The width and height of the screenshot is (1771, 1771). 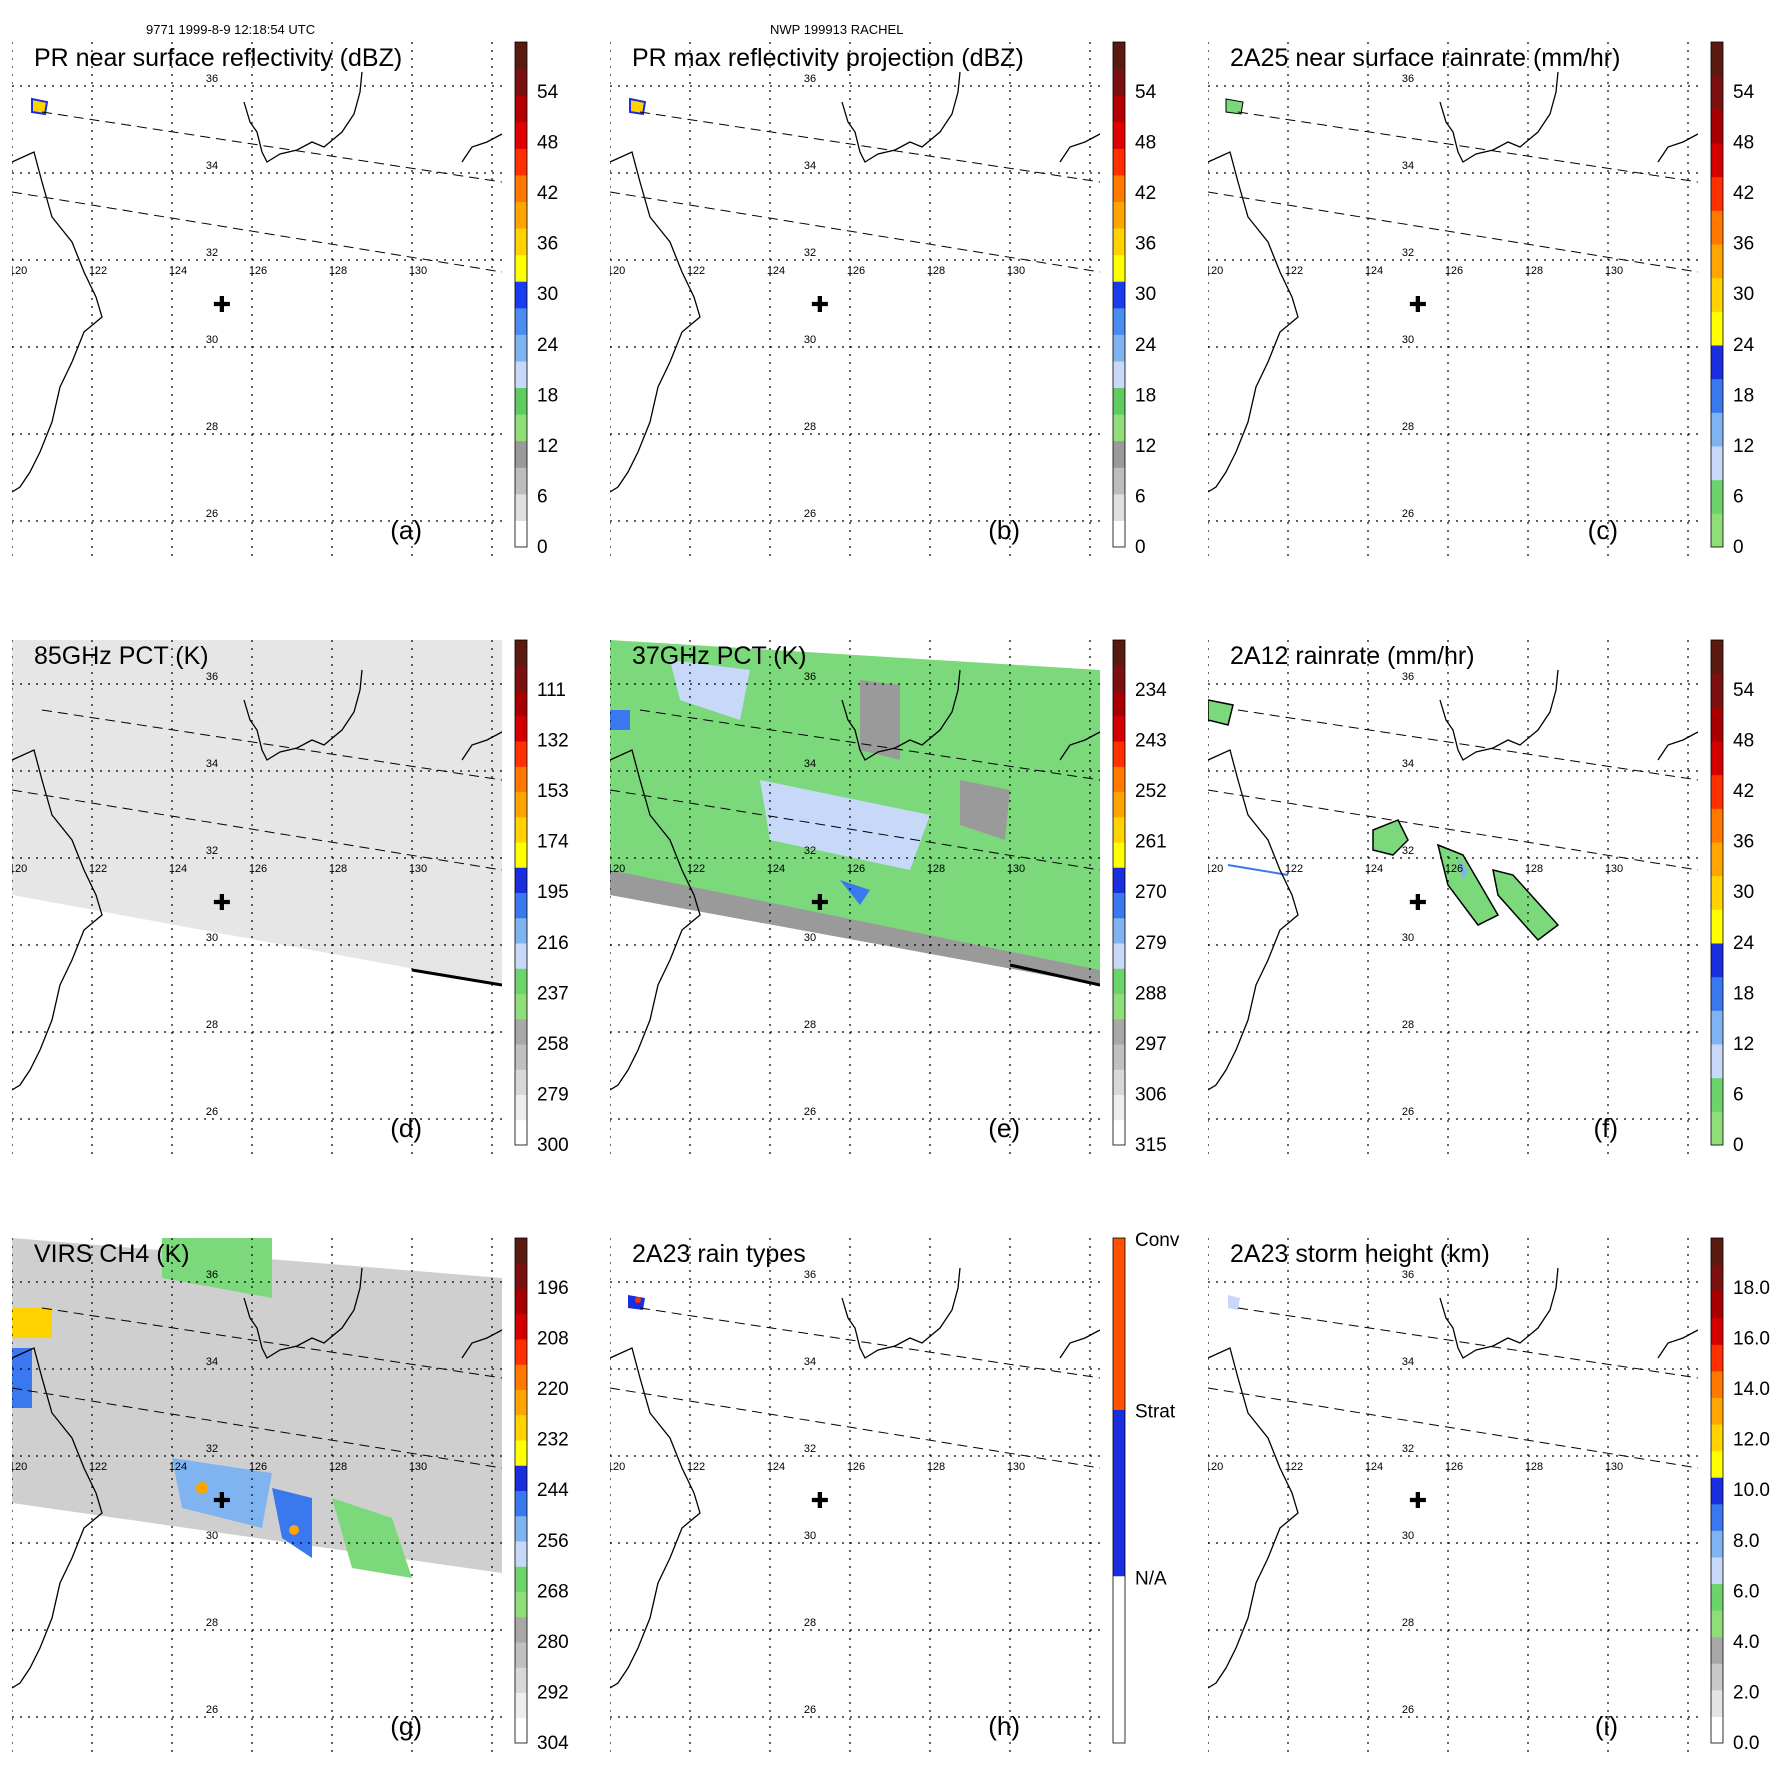 What do you see at coordinates (810, 1112) in the screenshot?
I see `lat-tick-label: 26` at bounding box center [810, 1112].